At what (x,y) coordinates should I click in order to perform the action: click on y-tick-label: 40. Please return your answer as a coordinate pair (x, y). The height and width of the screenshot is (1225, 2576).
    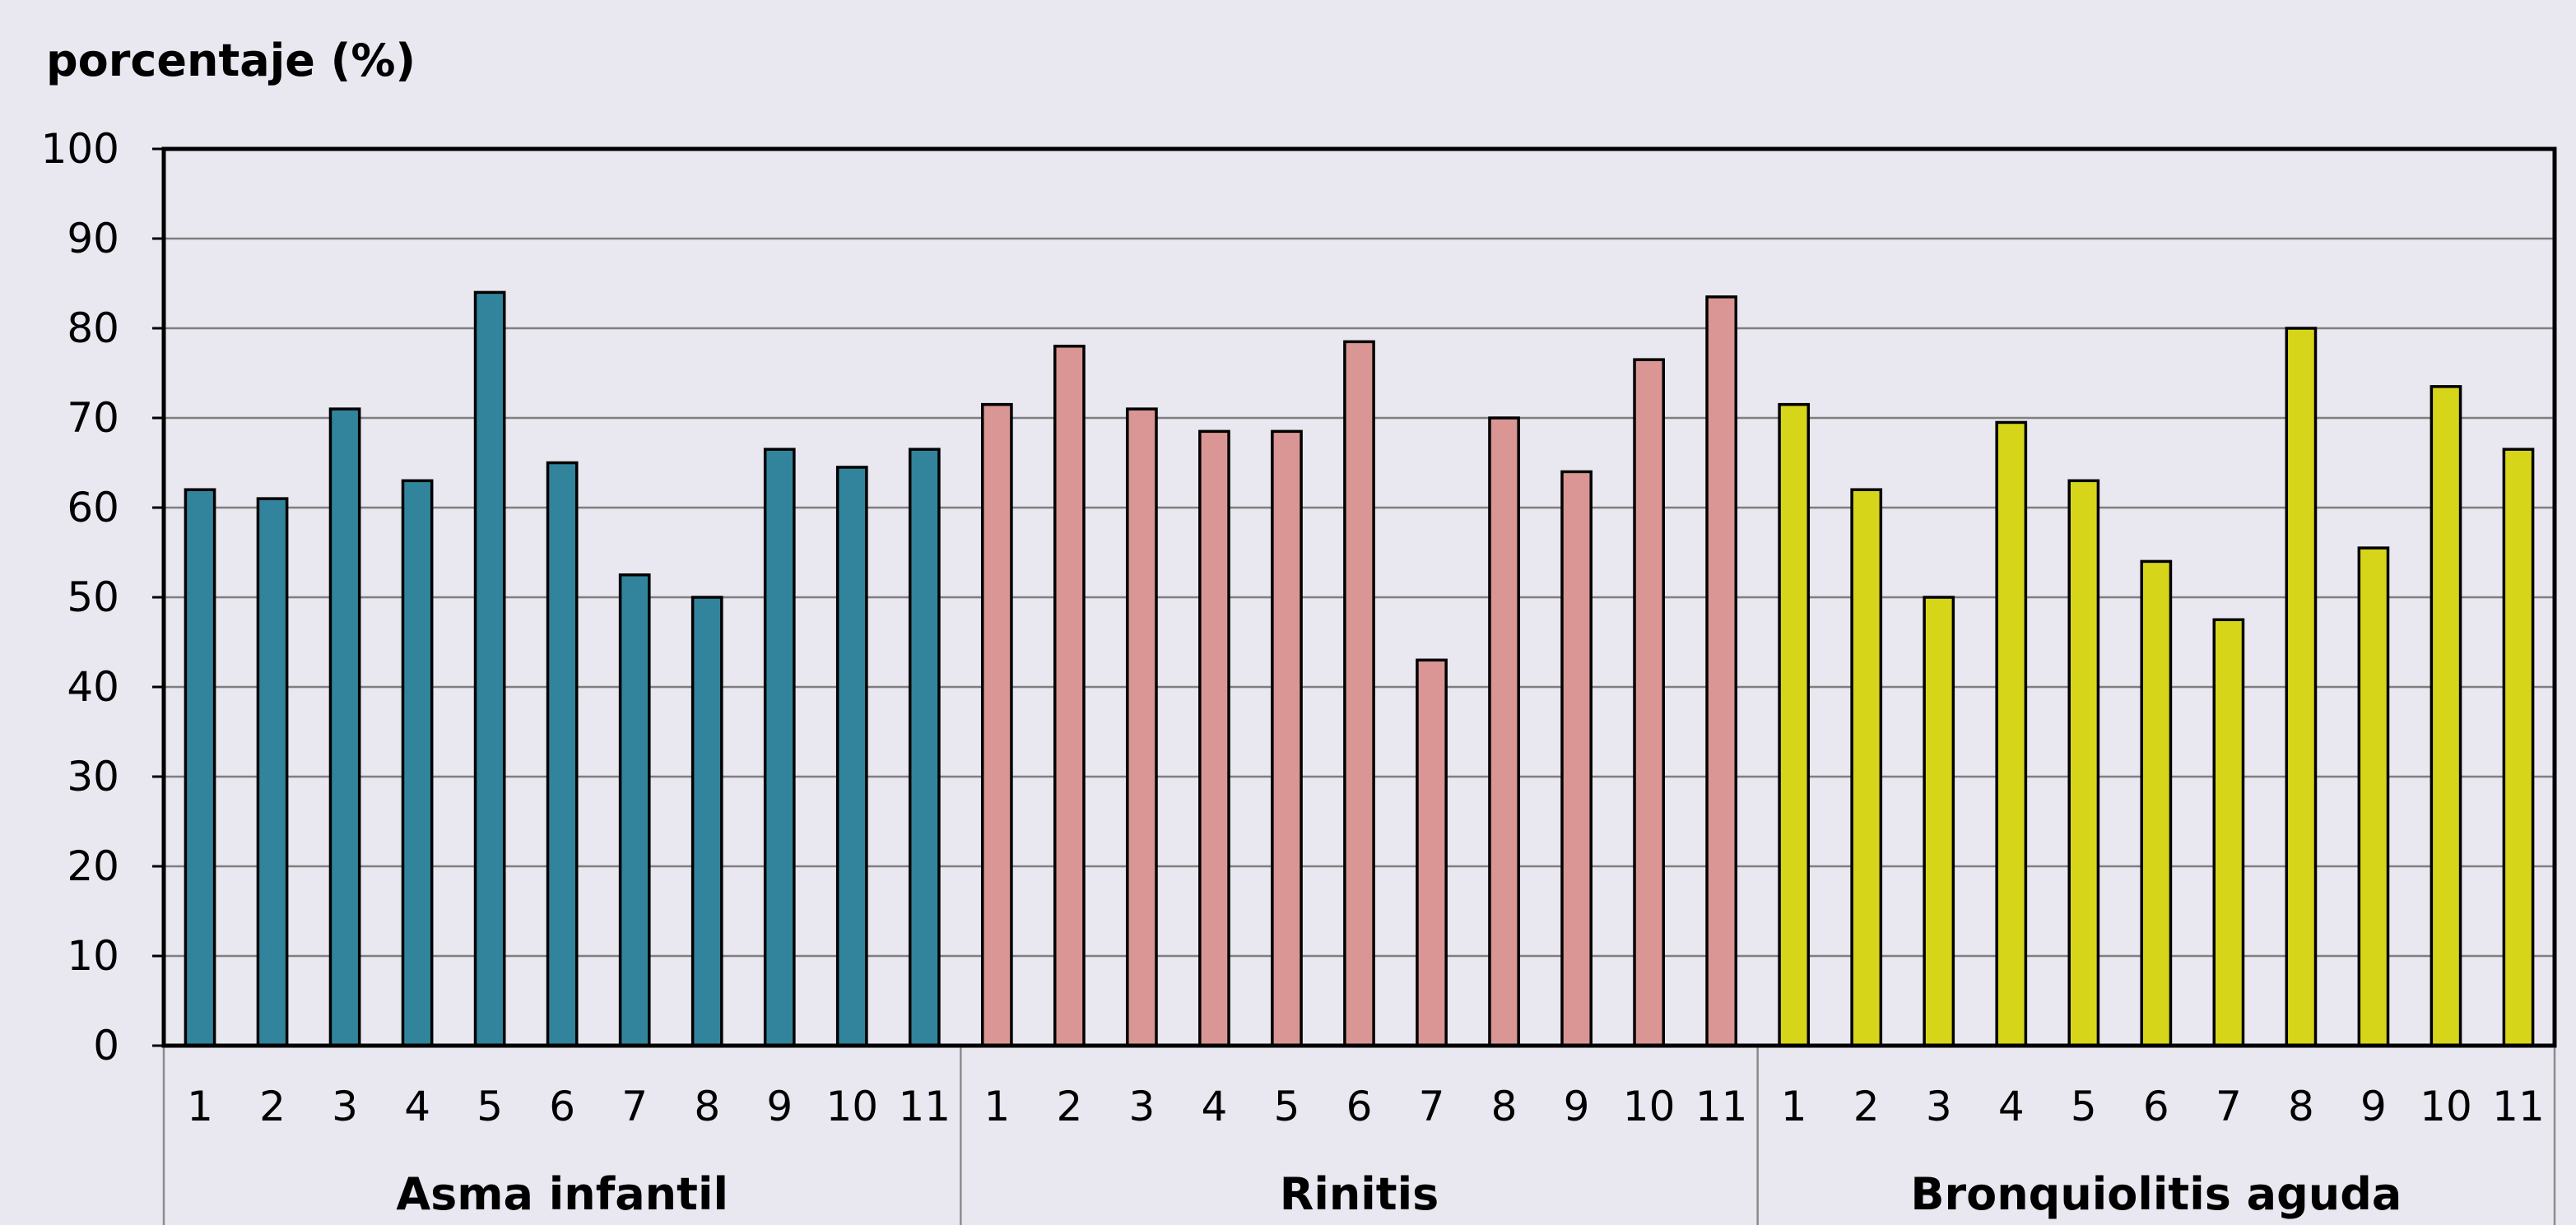
    Looking at the image, I should click on (93, 687).